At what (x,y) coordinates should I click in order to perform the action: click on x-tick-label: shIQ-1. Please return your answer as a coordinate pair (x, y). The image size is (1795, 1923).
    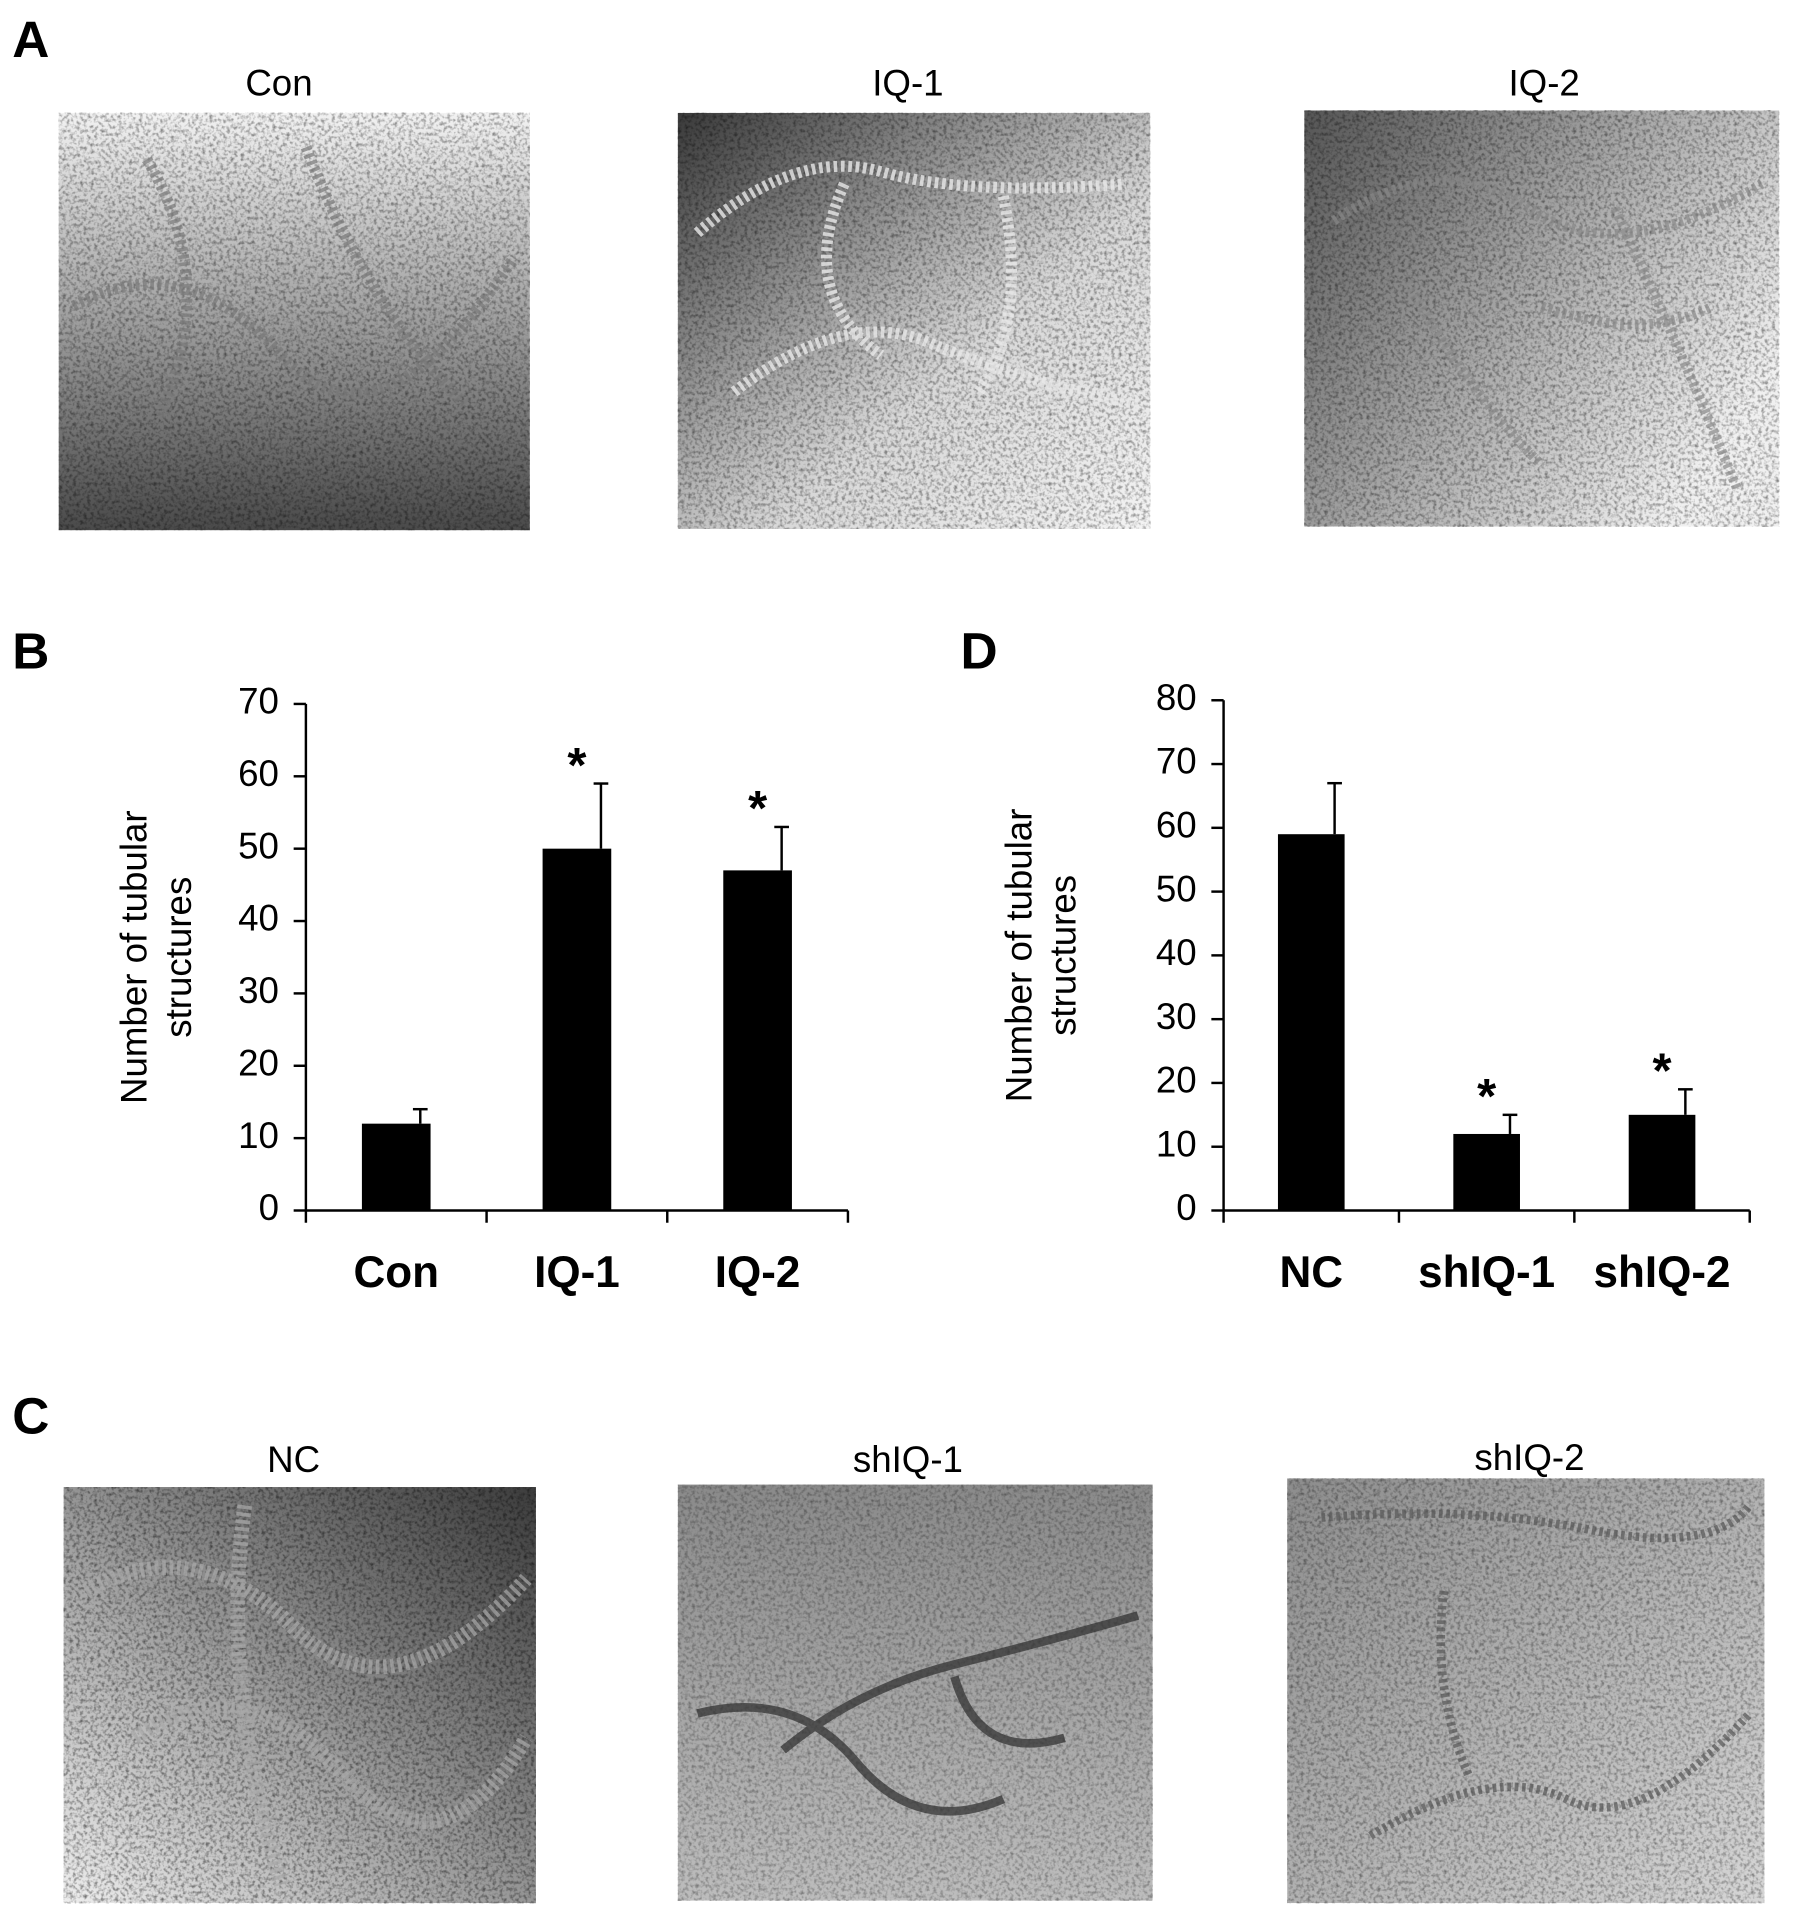
    Looking at the image, I should click on (1486, 1272).